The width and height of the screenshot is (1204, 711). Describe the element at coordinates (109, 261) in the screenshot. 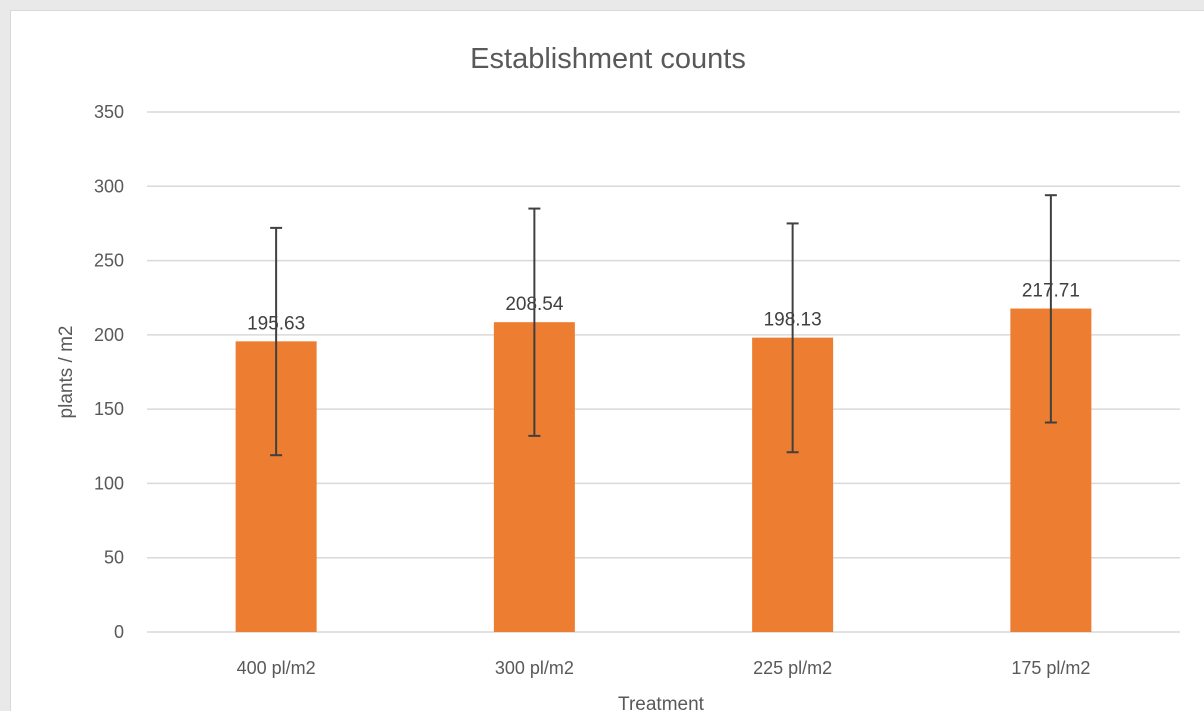

I see `y-tick-label: 250` at that location.